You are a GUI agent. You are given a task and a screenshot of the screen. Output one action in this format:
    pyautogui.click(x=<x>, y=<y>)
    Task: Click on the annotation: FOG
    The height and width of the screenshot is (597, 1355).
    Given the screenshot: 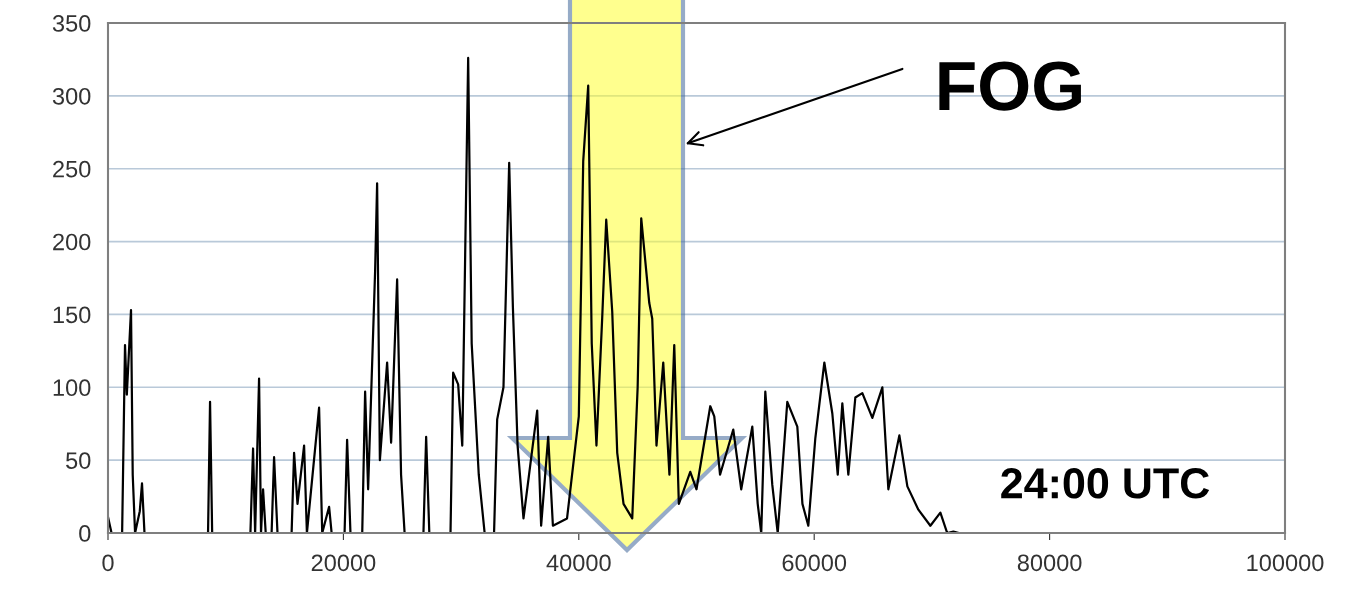 What is the action you would take?
    pyautogui.click(x=1010, y=86)
    